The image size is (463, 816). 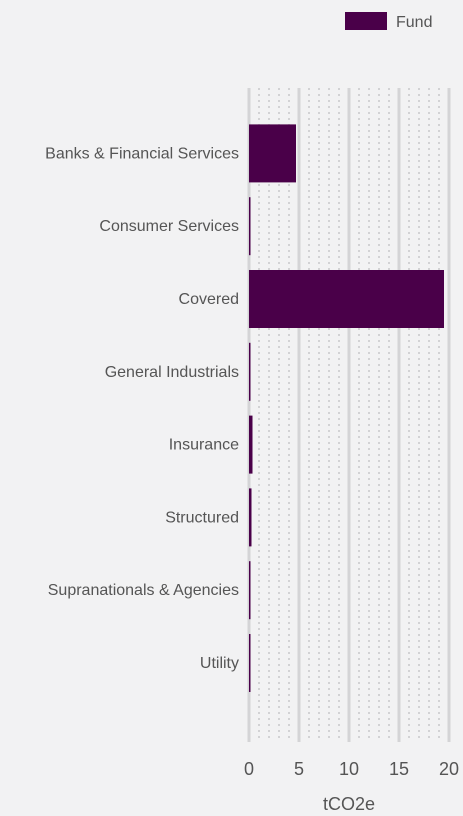 What do you see at coordinates (299, 769) in the screenshot?
I see `x-tick-label: 5` at bounding box center [299, 769].